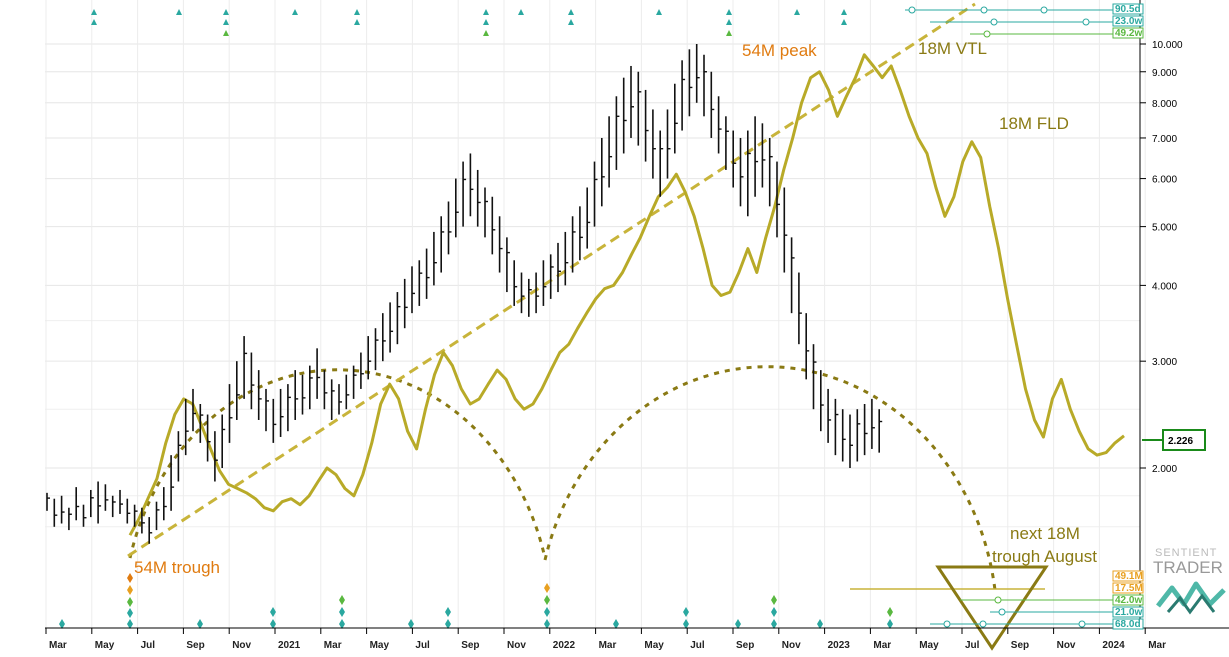 The width and height of the screenshot is (1229, 657). Describe the element at coordinates (1128, 624) in the screenshot. I see `cycle-label-68d: 68.0d` at that location.